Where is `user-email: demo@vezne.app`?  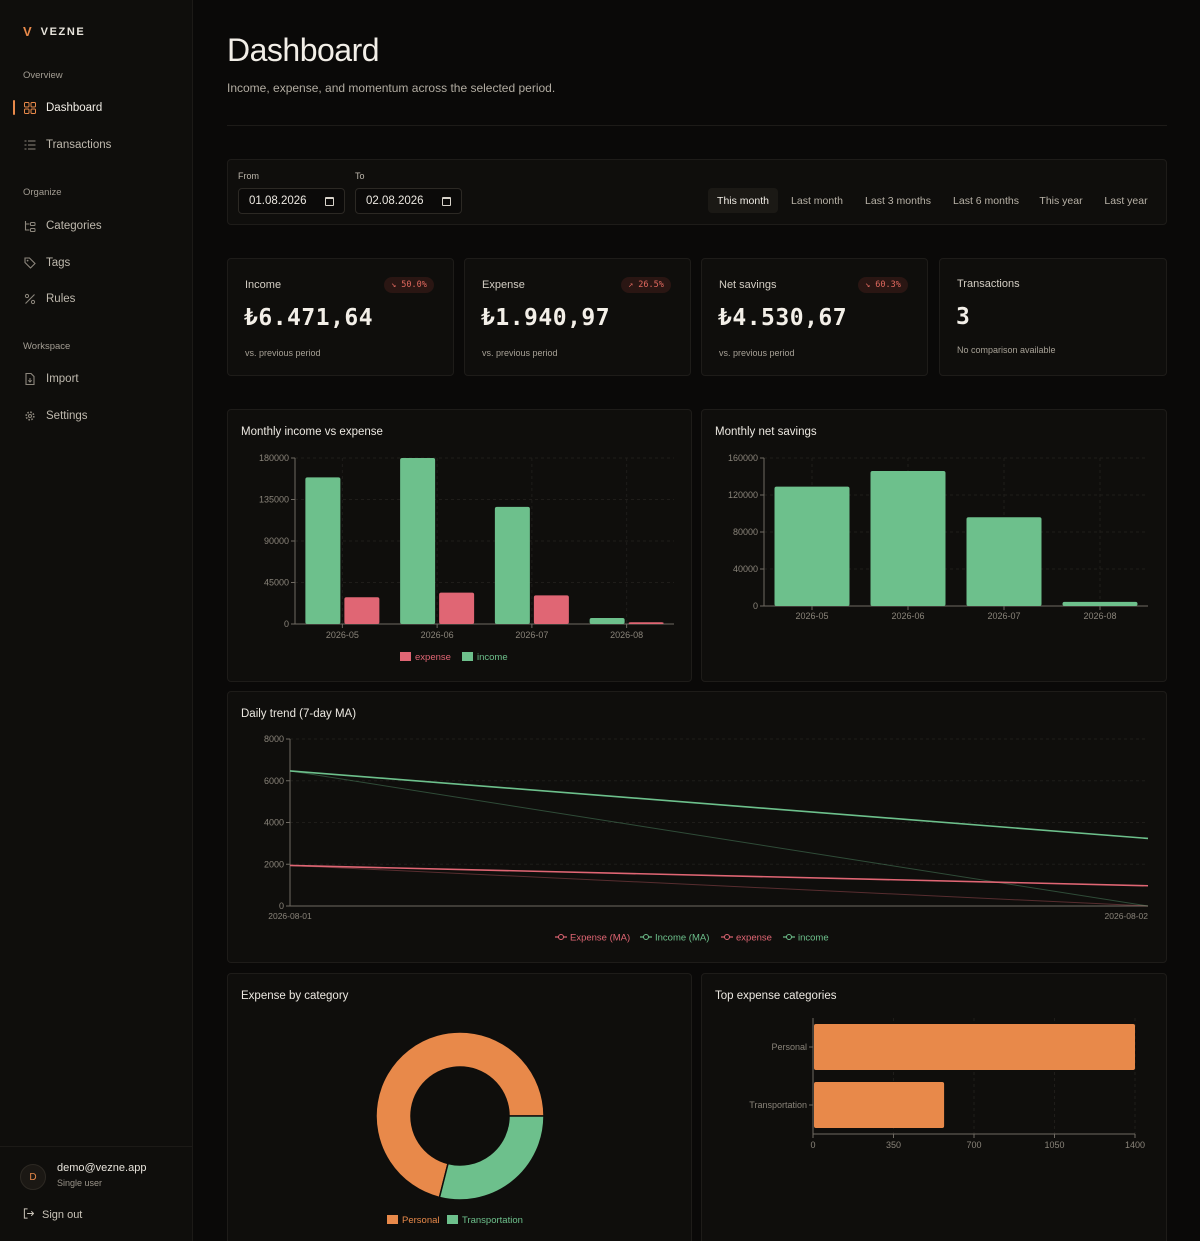 user-email: demo@vezne.app is located at coordinates (102, 1168).